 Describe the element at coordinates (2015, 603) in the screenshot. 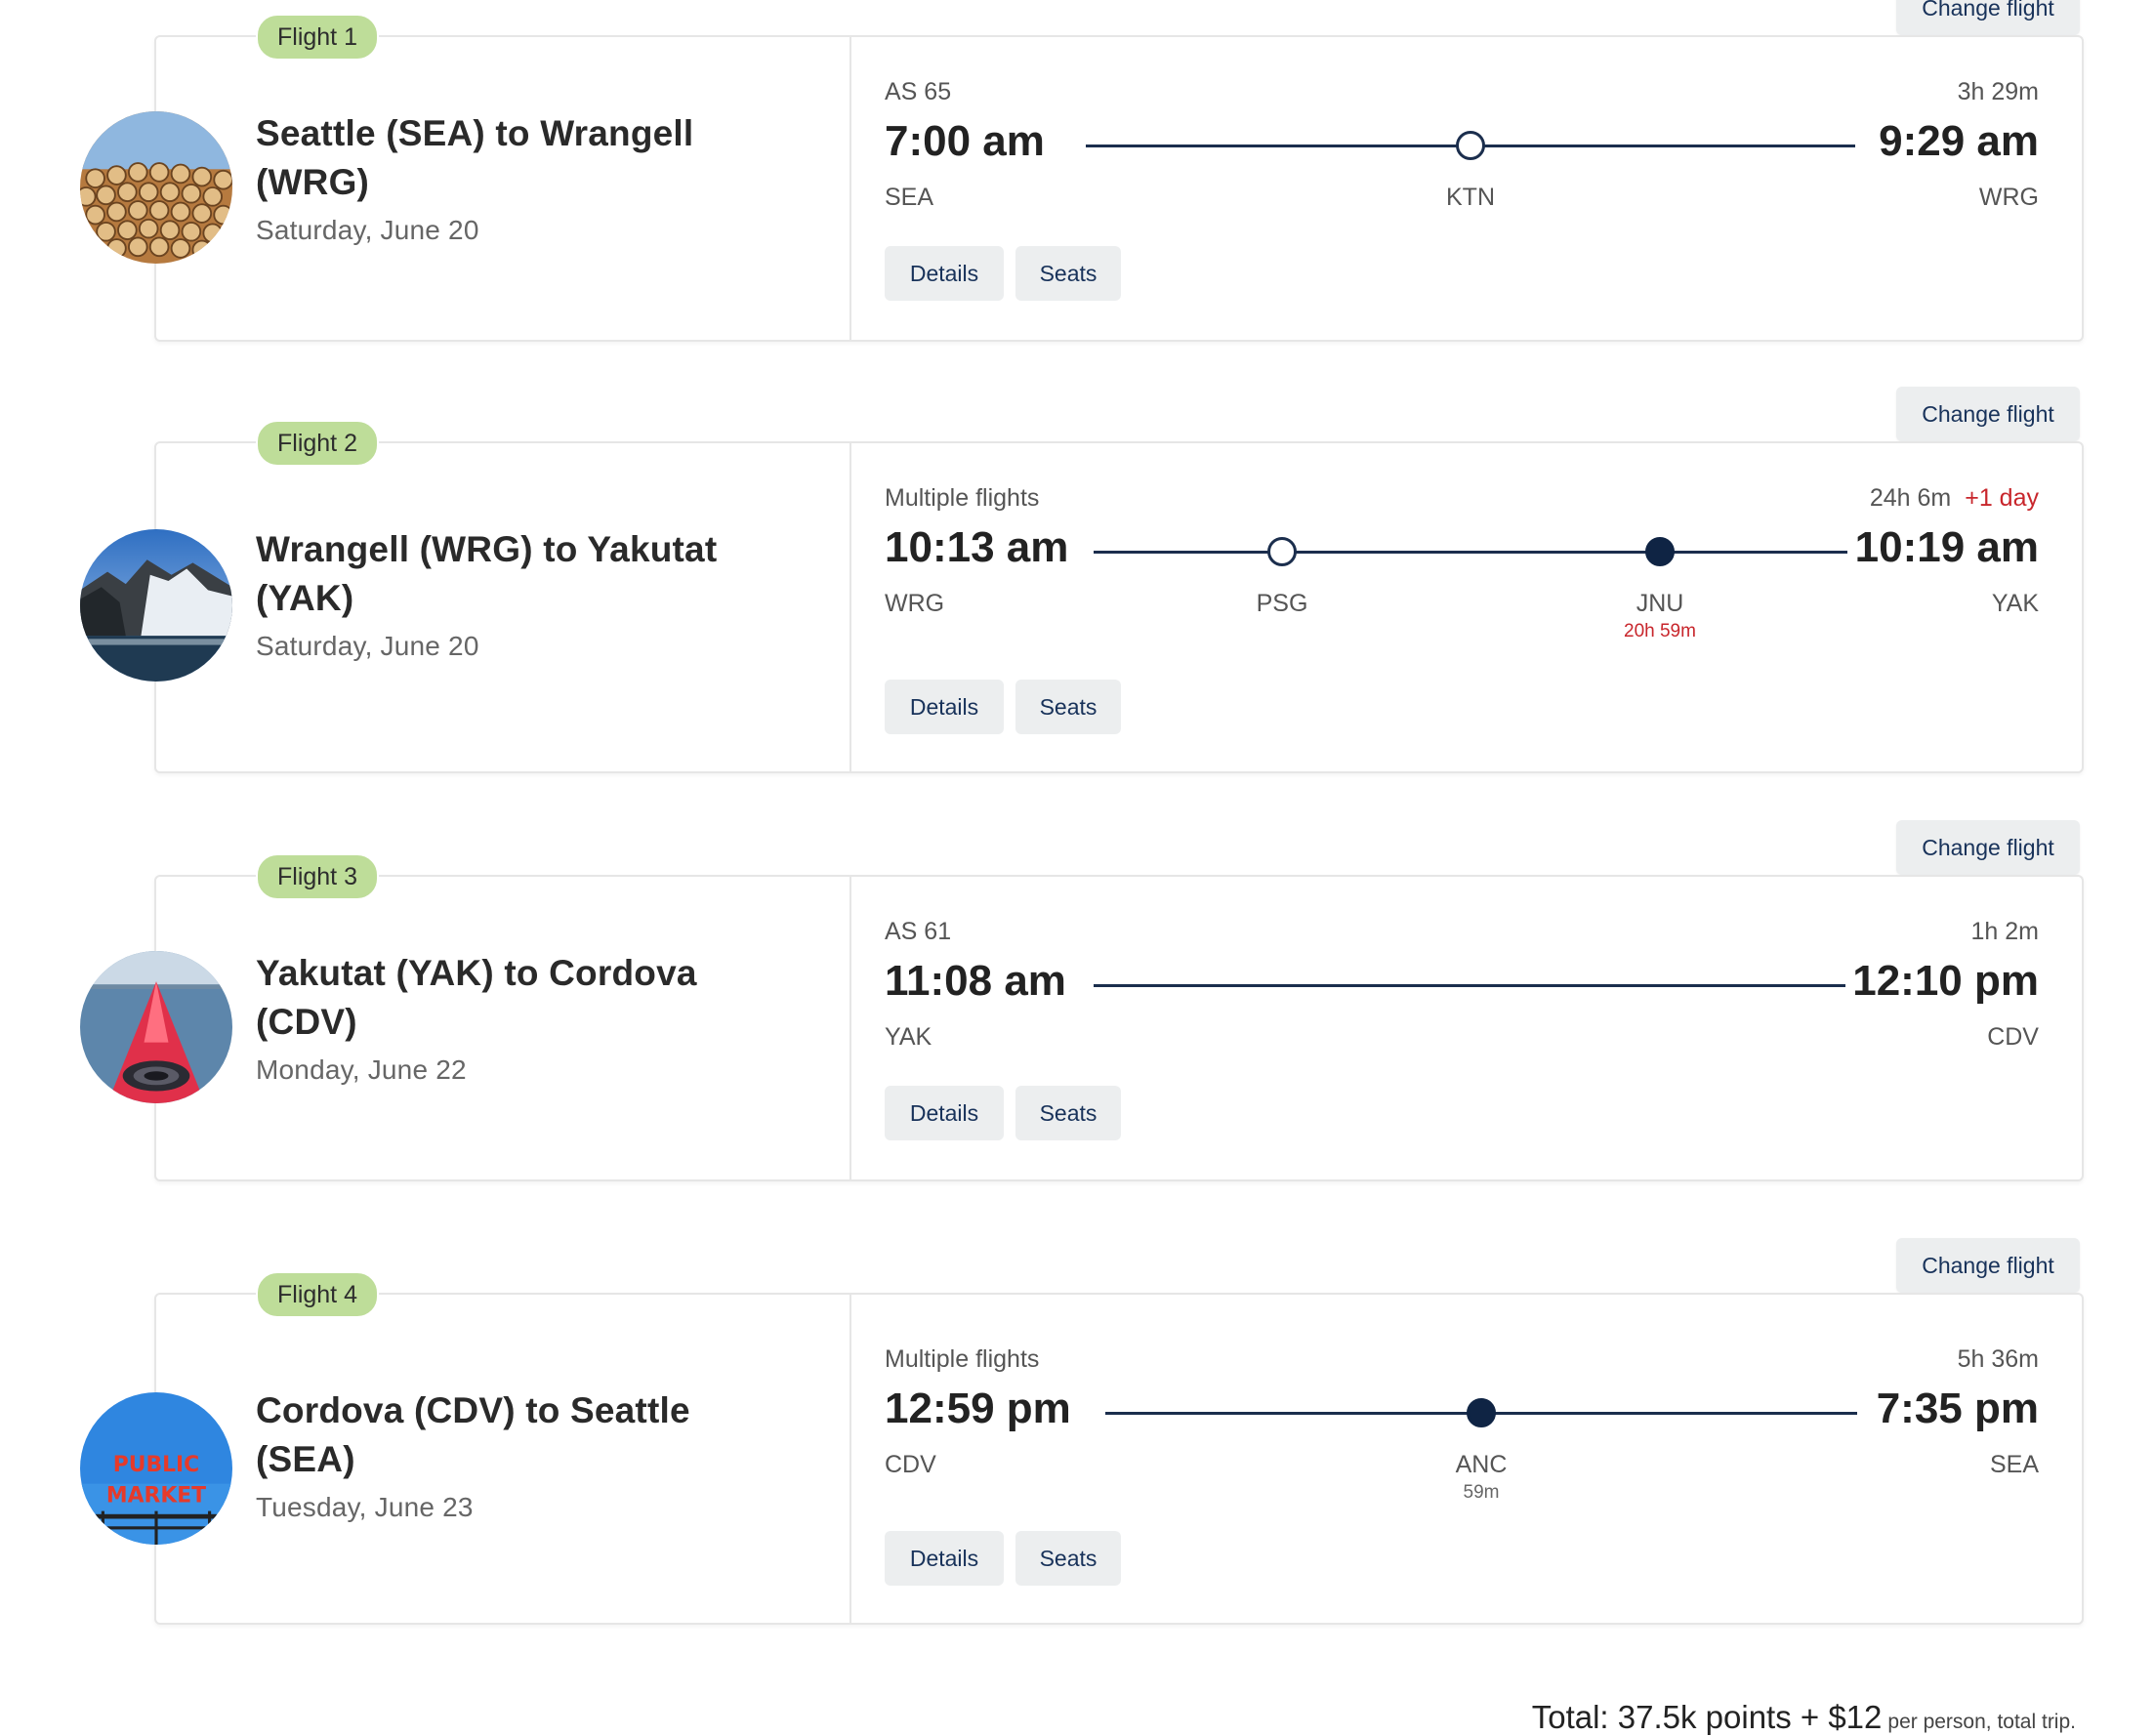

I see `destination-code: YAK` at that location.